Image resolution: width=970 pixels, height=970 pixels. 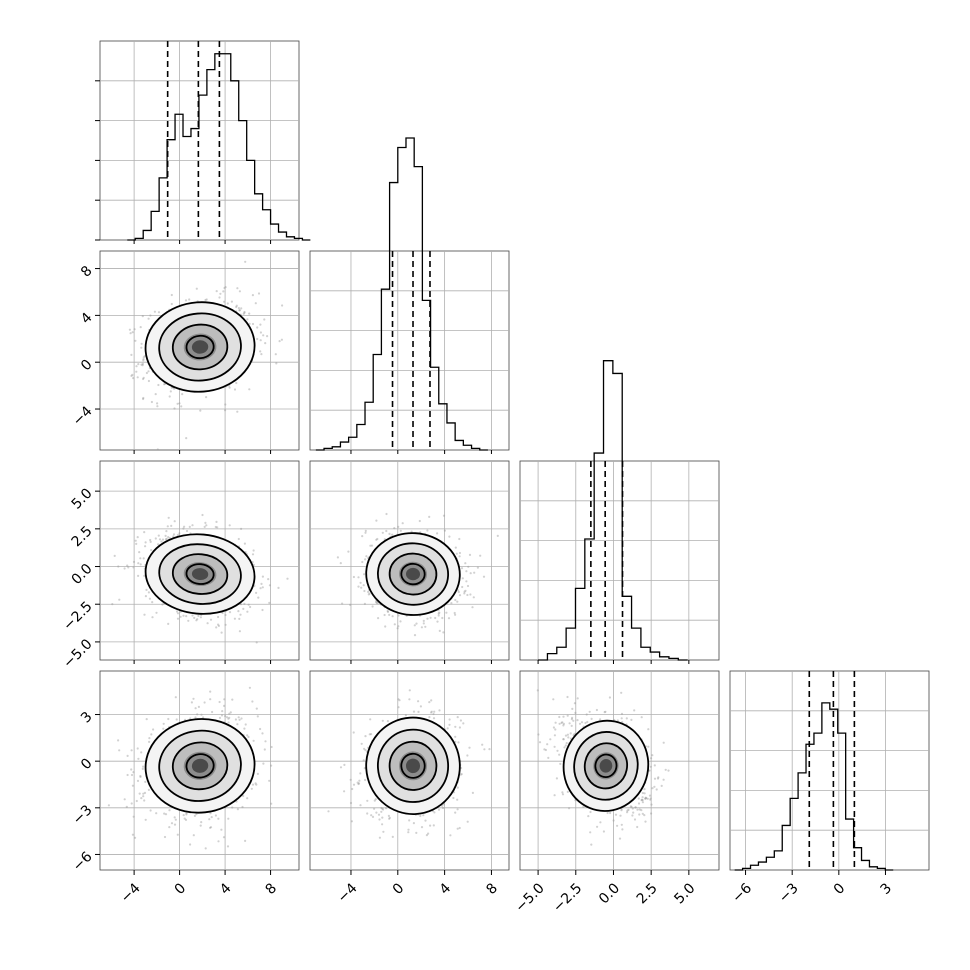 What do you see at coordinates (272, 889) in the screenshot?
I see `x-tick-label: 8` at bounding box center [272, 889].